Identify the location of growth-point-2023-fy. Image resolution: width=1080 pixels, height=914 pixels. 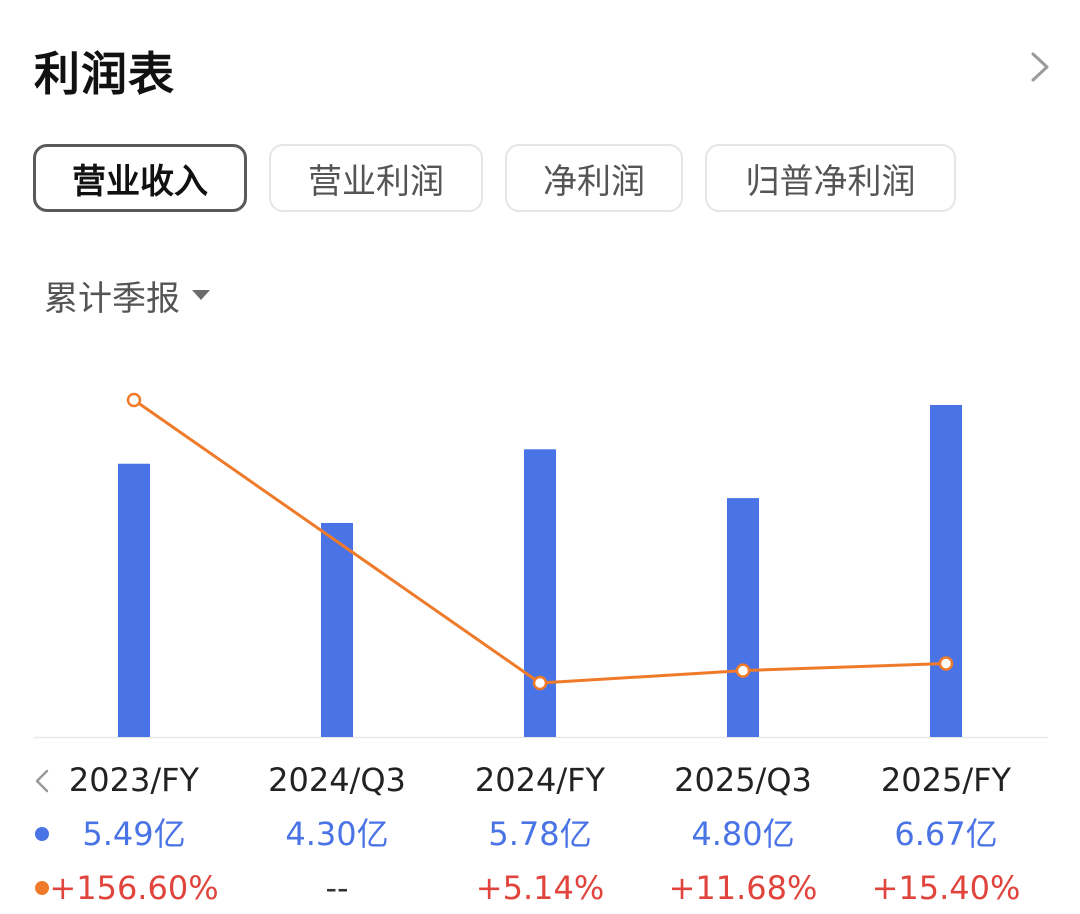
(134, 400).